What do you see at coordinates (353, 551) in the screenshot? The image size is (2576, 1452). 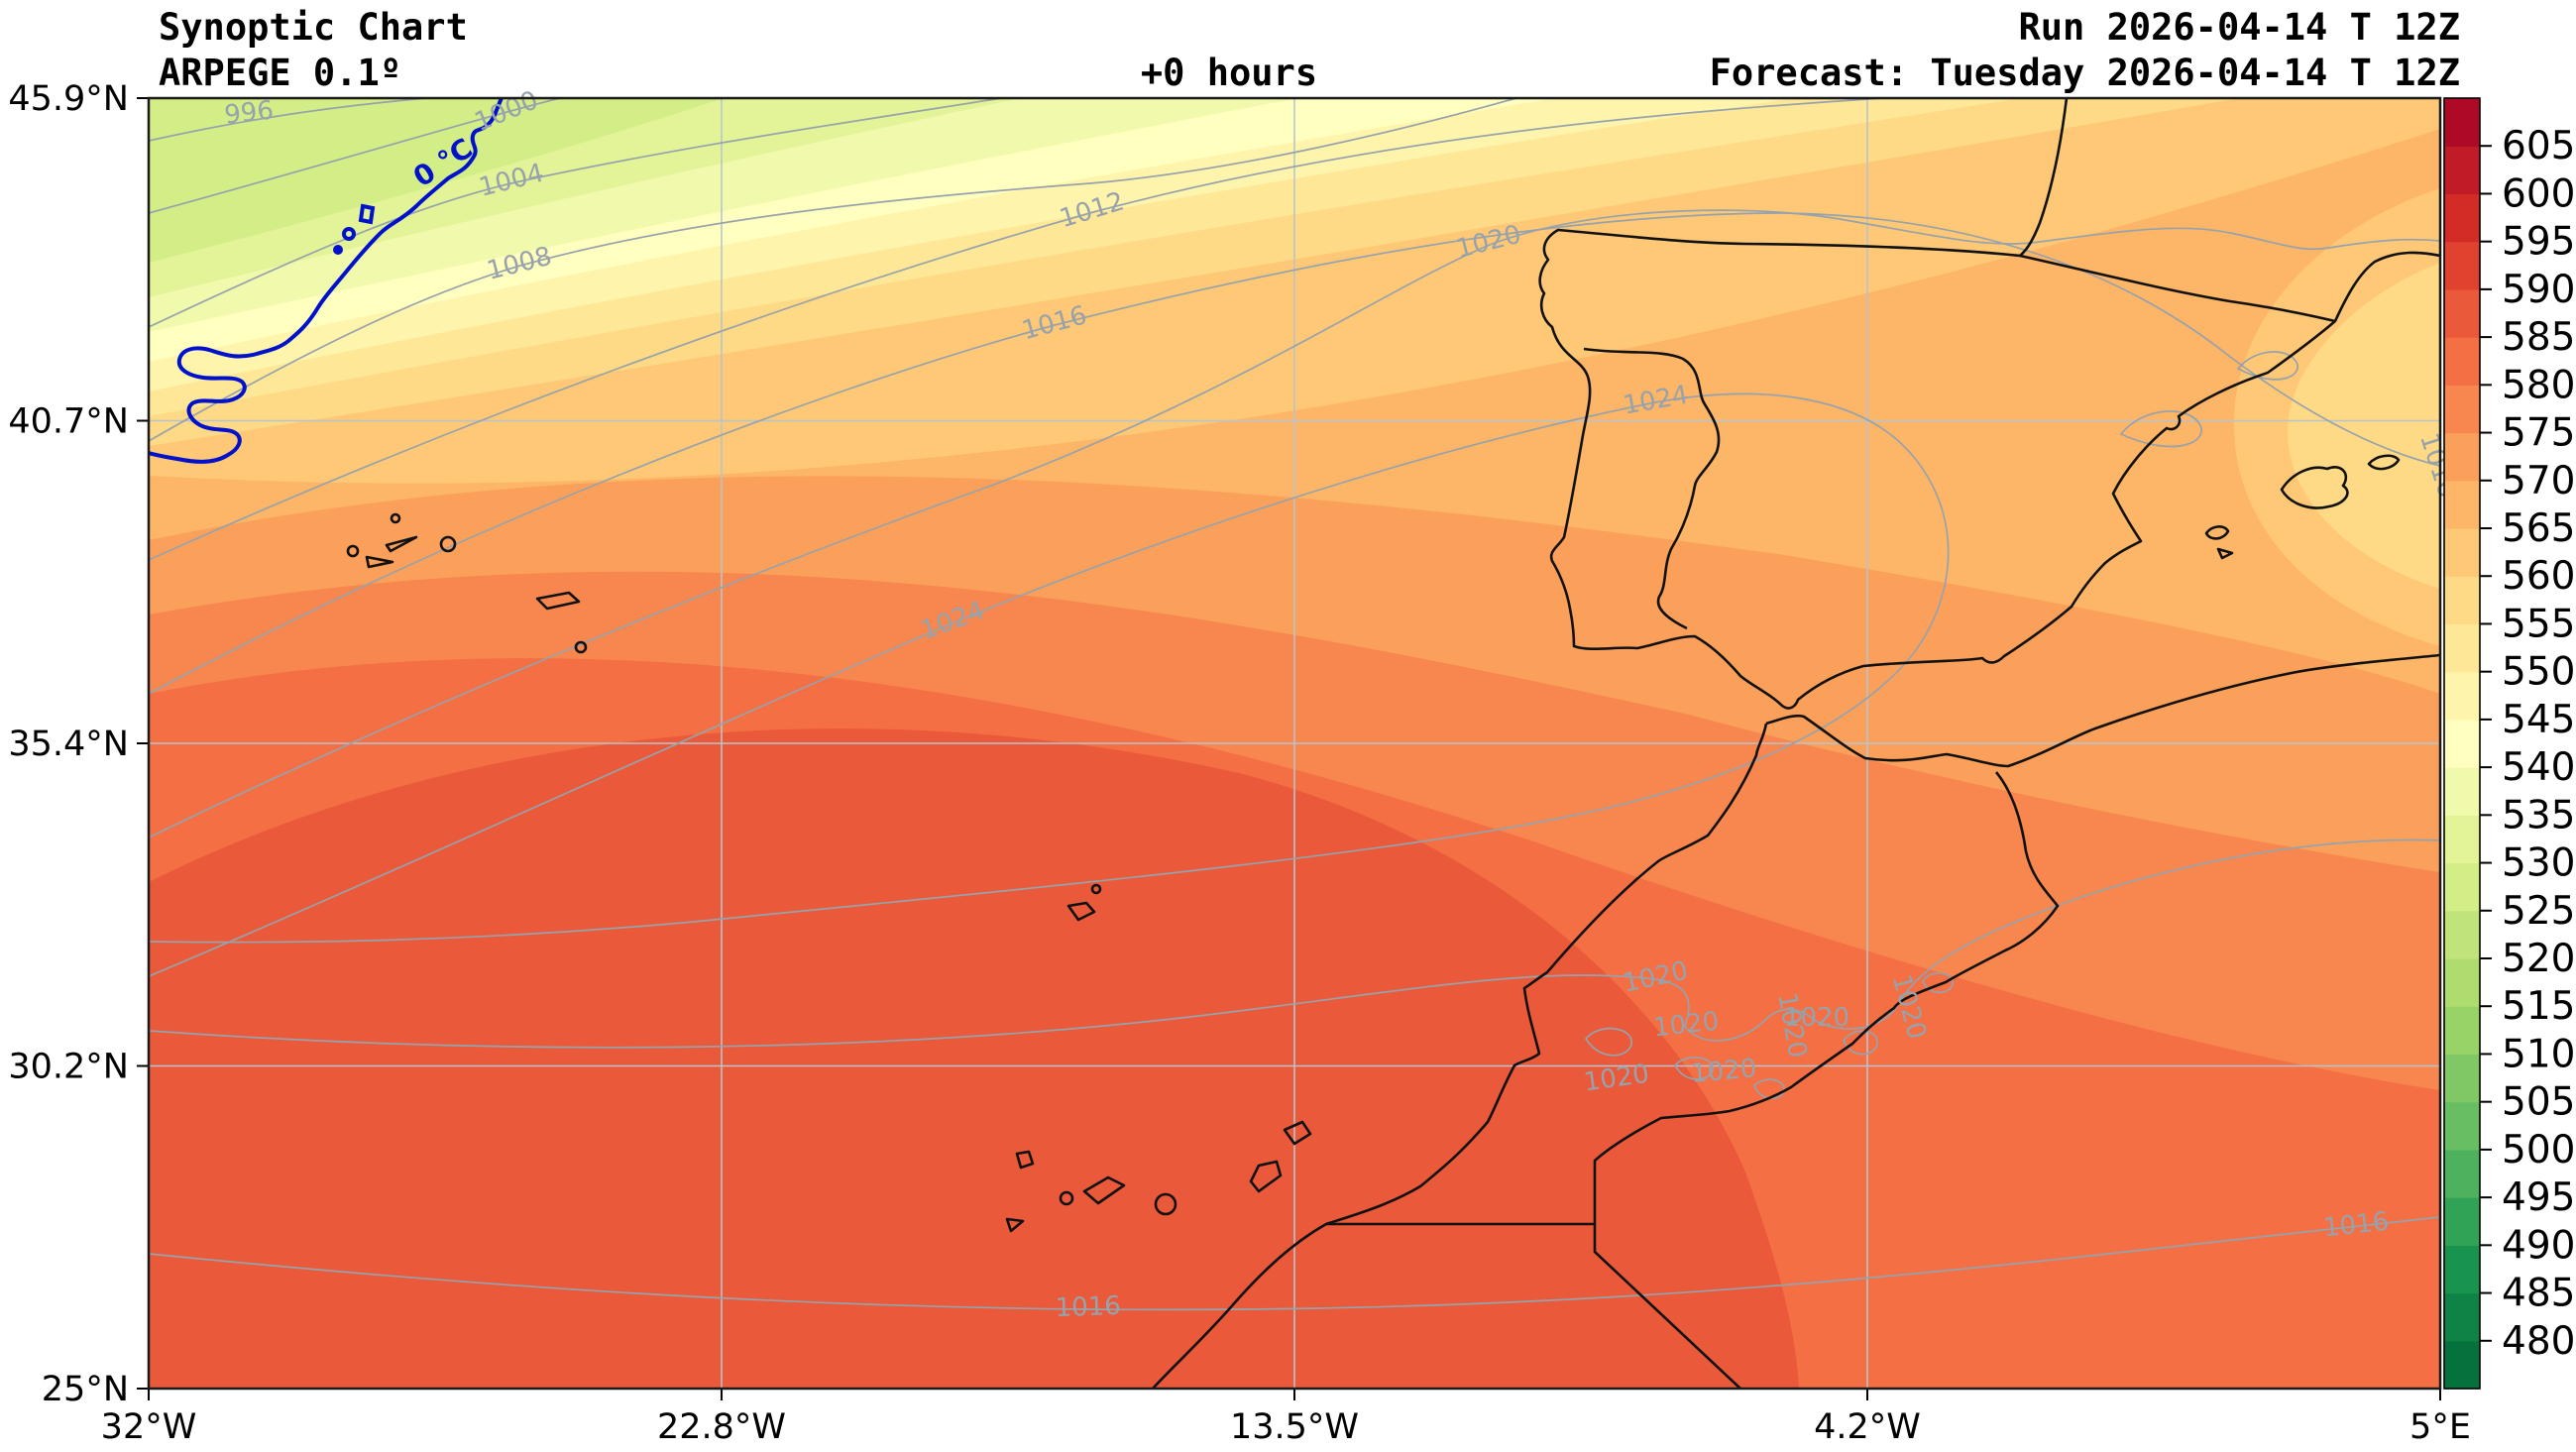 I see `island-faial` at bounding box center [353, 551].